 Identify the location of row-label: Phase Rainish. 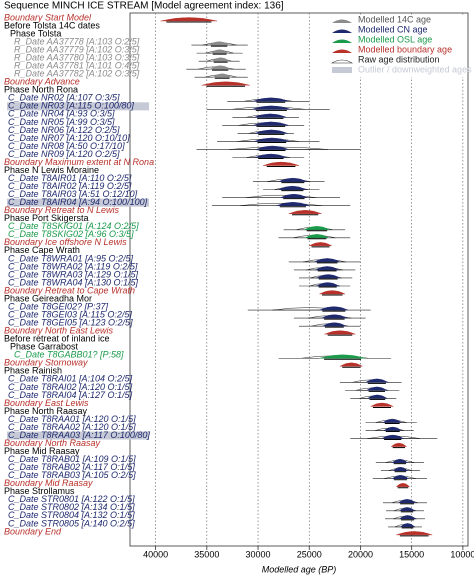
(33, 371).